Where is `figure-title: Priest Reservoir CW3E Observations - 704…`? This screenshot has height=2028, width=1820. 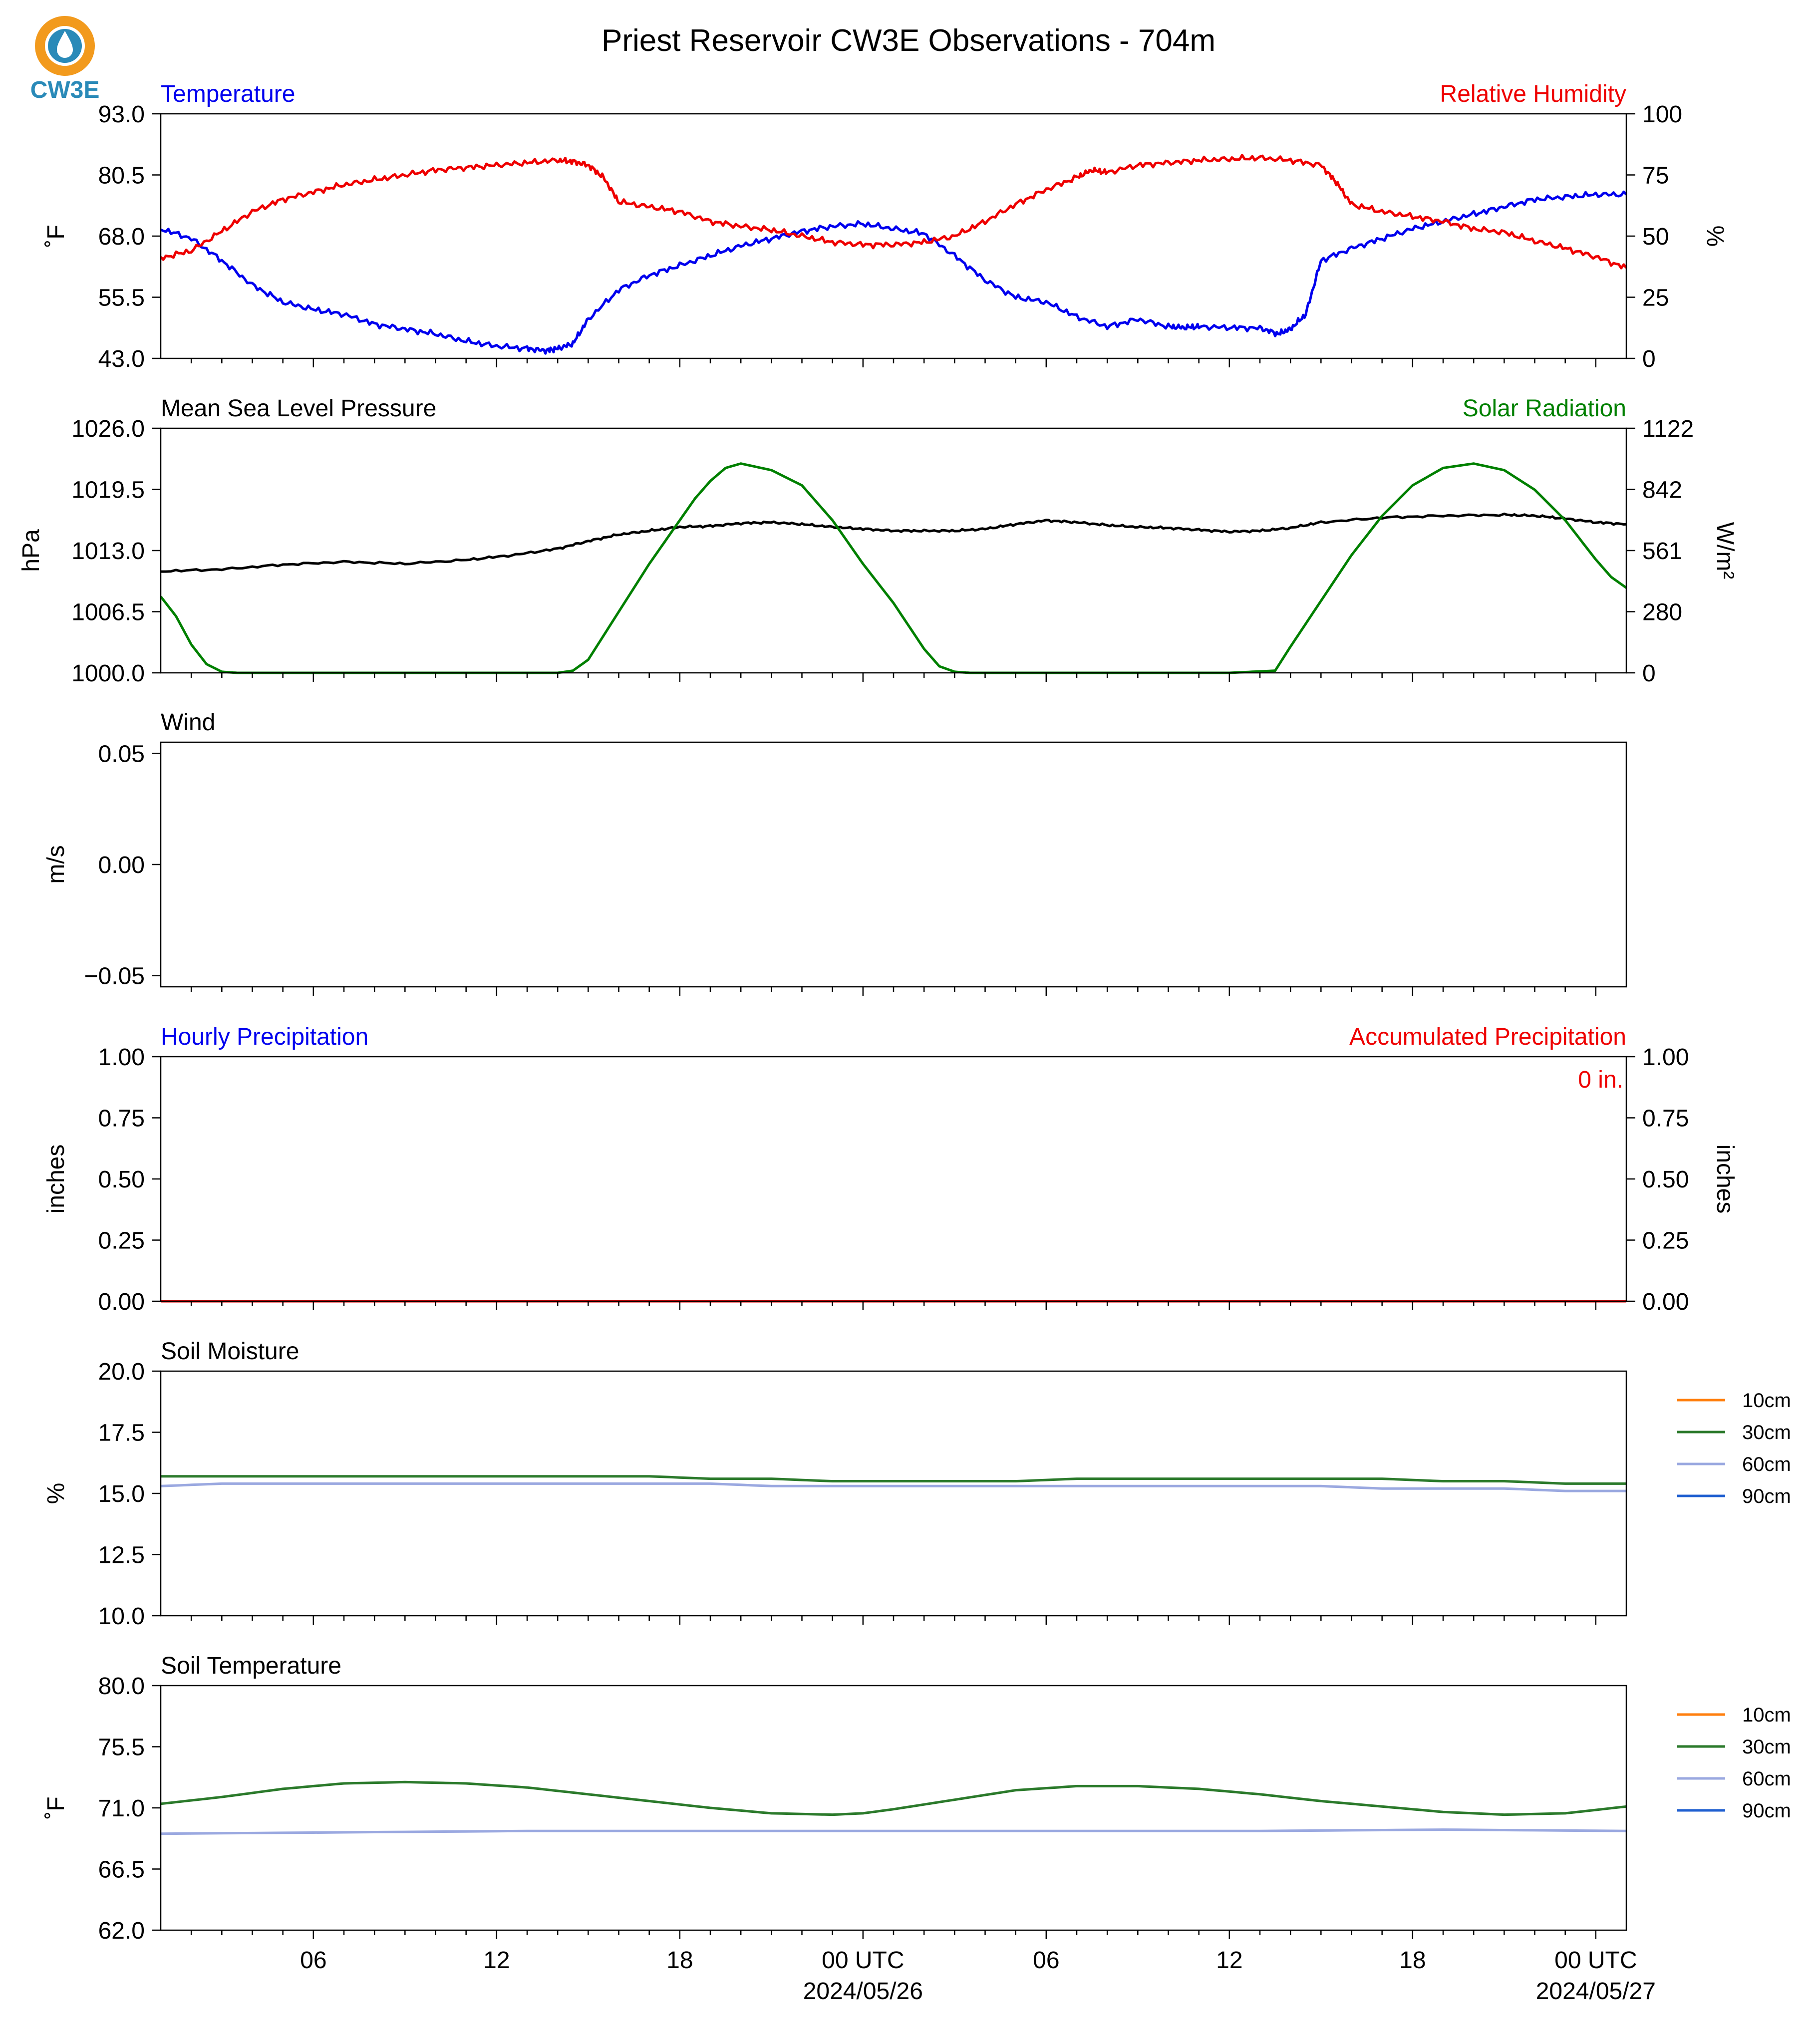 figure-title: Priest Reservoir CW3E Observations - 704… is located at coordinates (908, 40).